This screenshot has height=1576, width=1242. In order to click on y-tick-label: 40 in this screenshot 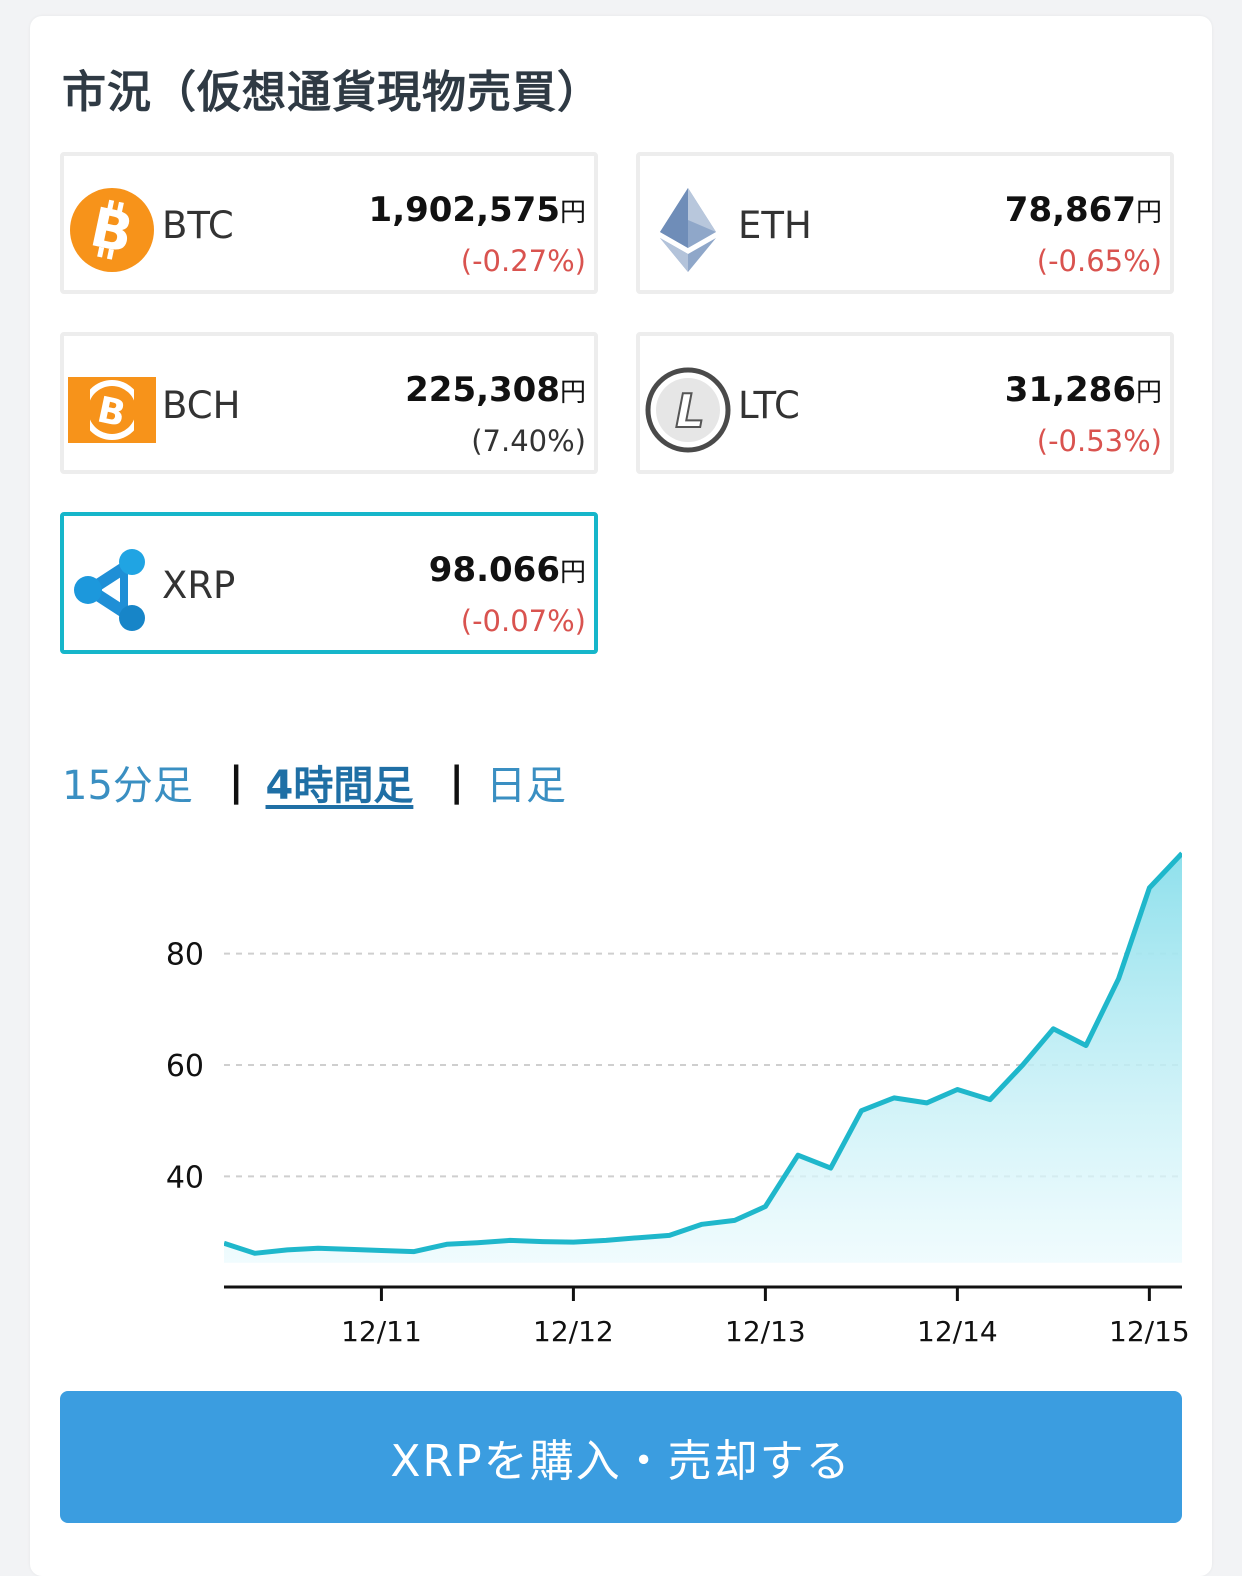, I will do `click(185, 1177)`.